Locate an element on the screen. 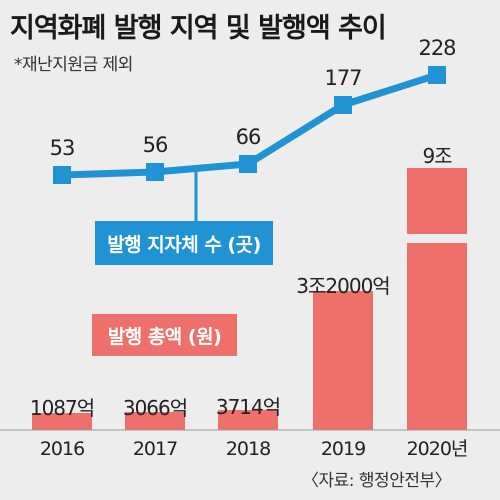  bar-data-label-3: 3조2000억 is located at coordinates (342, 286).